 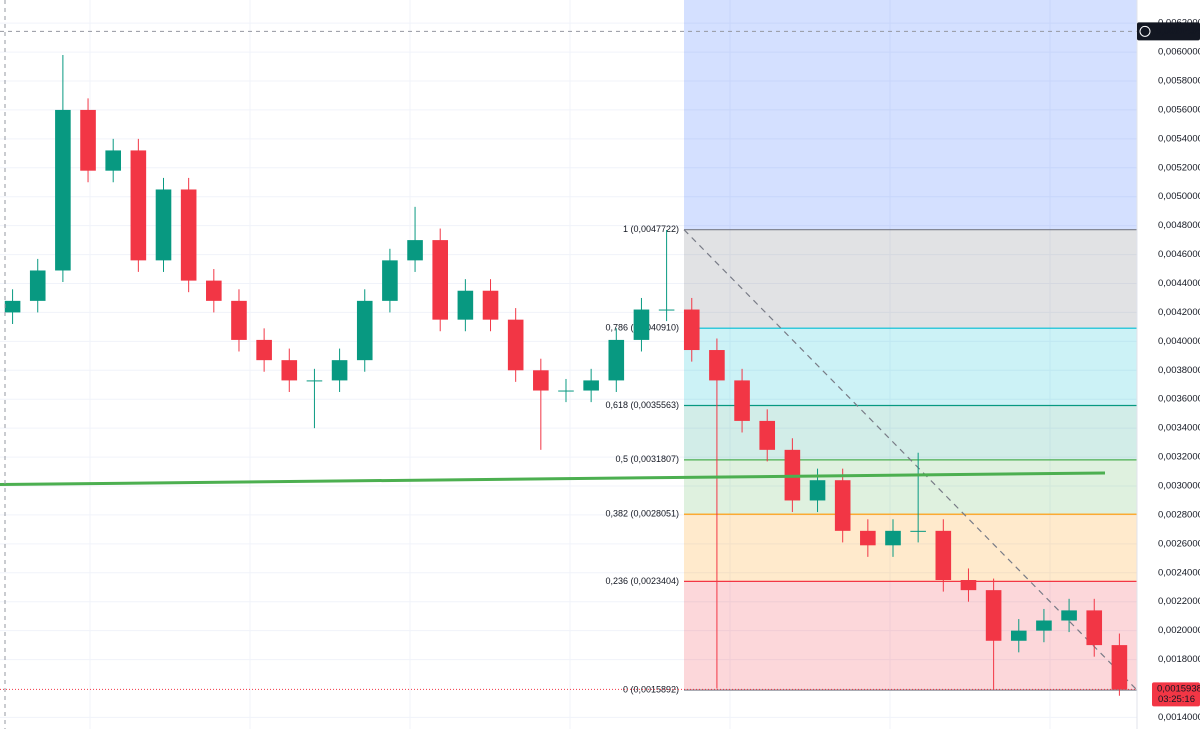 I want to click on y-tick-label: 0,0024000, so click(x=1179, y=572).